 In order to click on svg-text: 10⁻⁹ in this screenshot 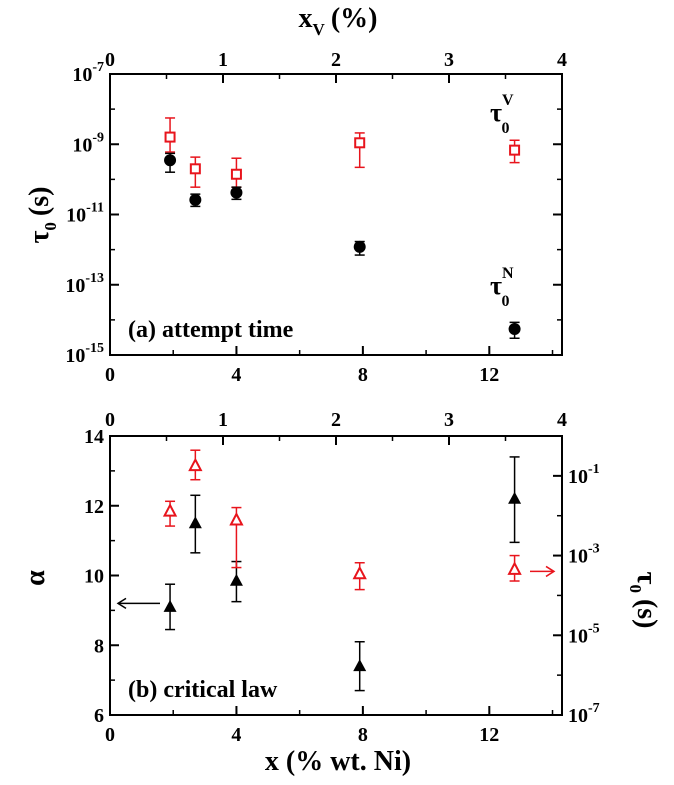, I will do `click(88, 143)`.